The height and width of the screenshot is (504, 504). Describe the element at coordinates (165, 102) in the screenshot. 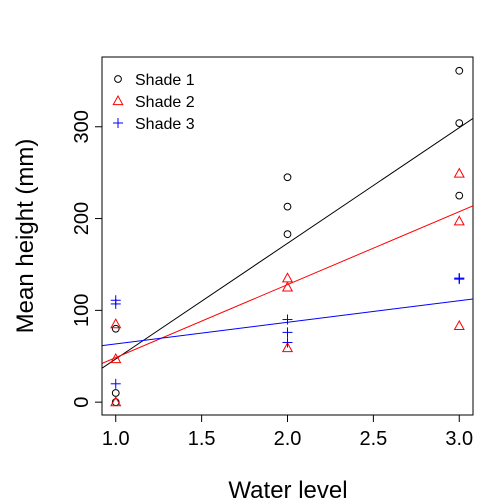

I see `legend-label: Shade 2` at that location.